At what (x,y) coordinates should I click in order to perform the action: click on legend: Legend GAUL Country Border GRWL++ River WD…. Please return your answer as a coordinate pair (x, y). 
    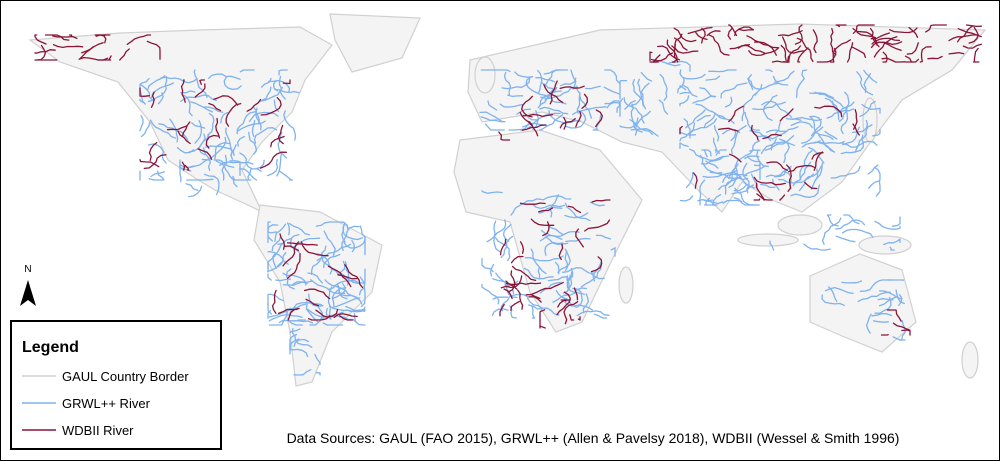
    Looking at the image, I should click on (116, 385).